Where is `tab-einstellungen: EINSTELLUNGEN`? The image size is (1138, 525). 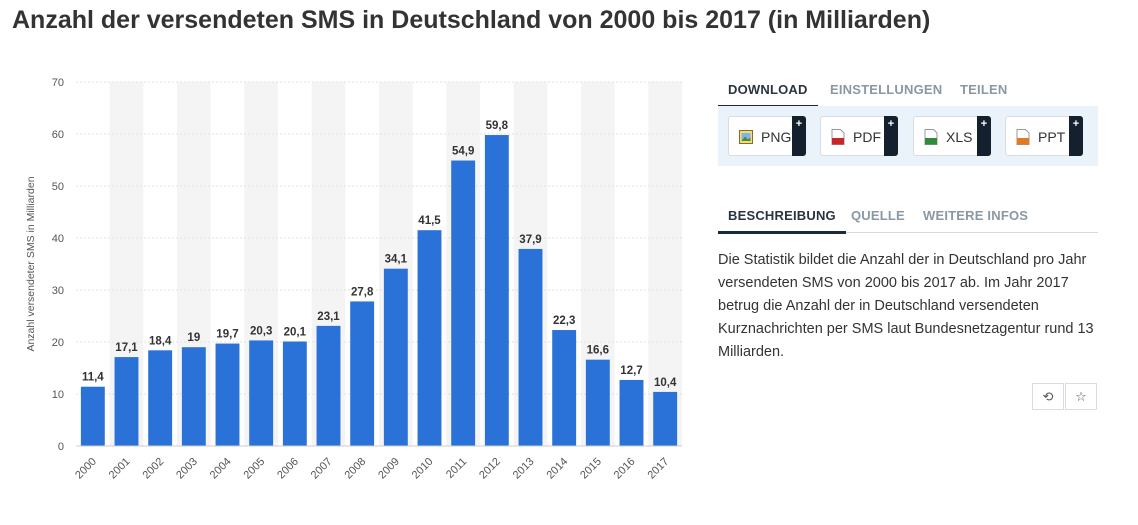
tab-einstellungen: EINSTELLUNGEN is located at coordinates (886, 89).